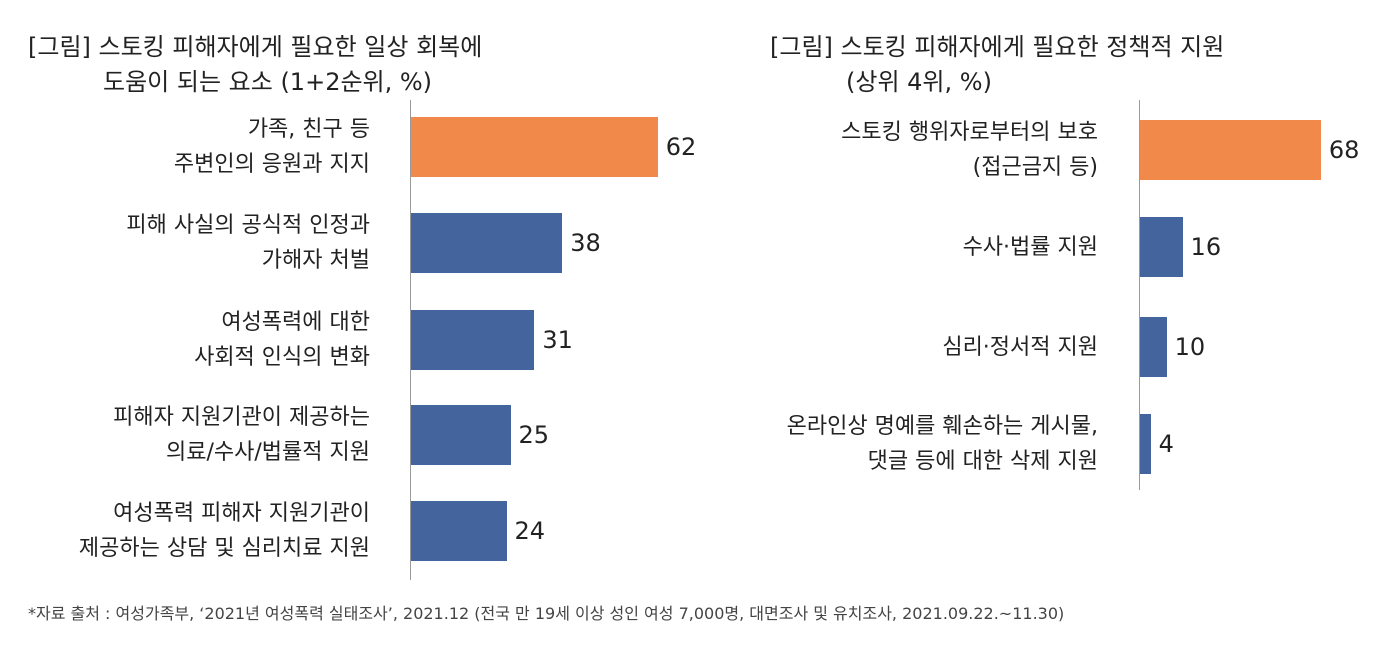 The width and height of the screenshot is (1394, 652). I want to click on chart-title-line: (상위 4위, %), so click(919, 82).